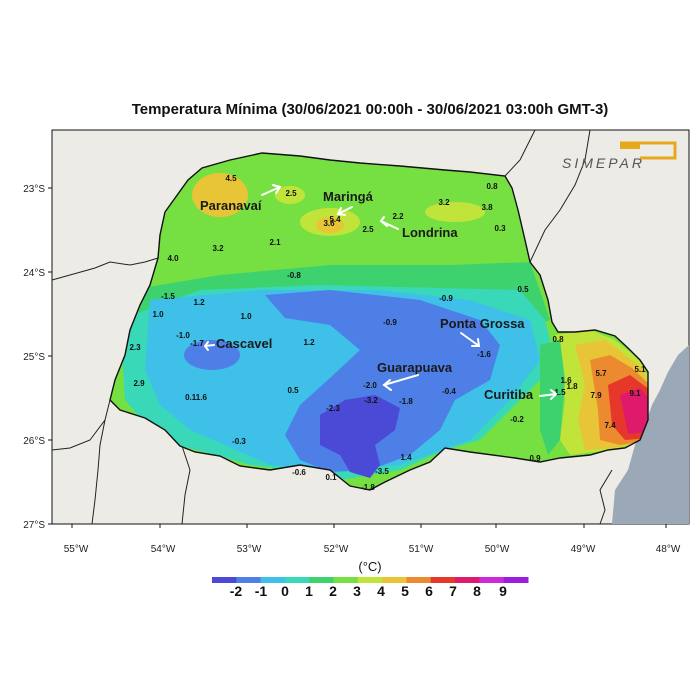  What do you see at coordinates (34, 525) in the screenshot?
I see `y-tick-label: 27°S` at bounding box center [34, 525].